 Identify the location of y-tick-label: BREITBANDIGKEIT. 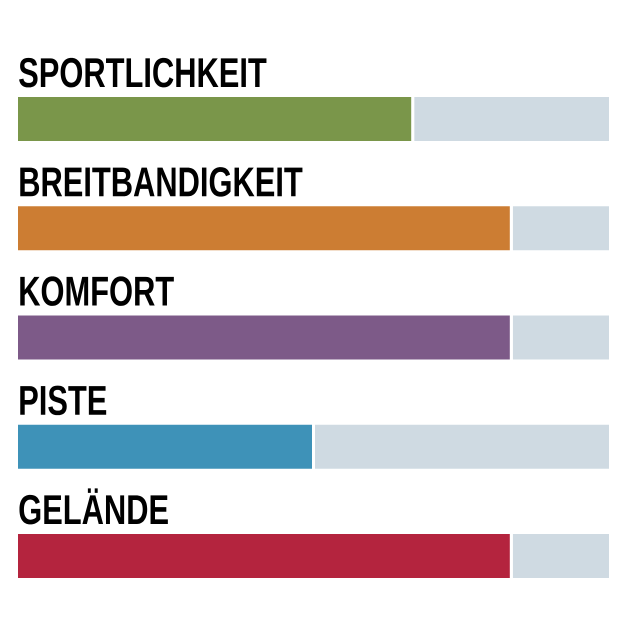
(161, 182).